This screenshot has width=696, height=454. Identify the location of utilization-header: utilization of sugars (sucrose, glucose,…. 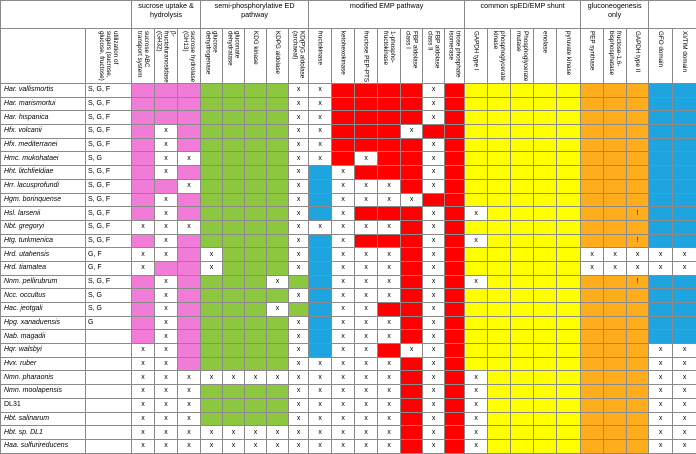
(108, 56).